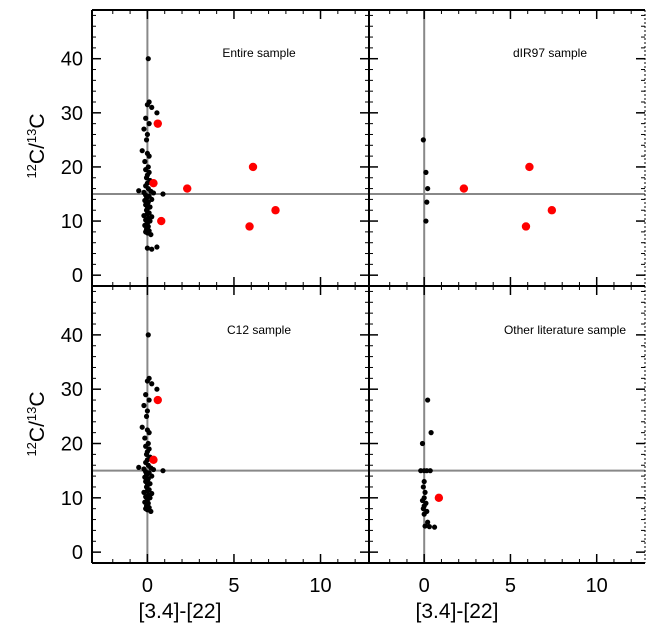 The height and width of the screenshot is (637, 647). What do you see at coordinates (31, 414) in the screenshot?
I see `y-axis-label-bottom-sup2: 13` at bounding box center [31, 414].